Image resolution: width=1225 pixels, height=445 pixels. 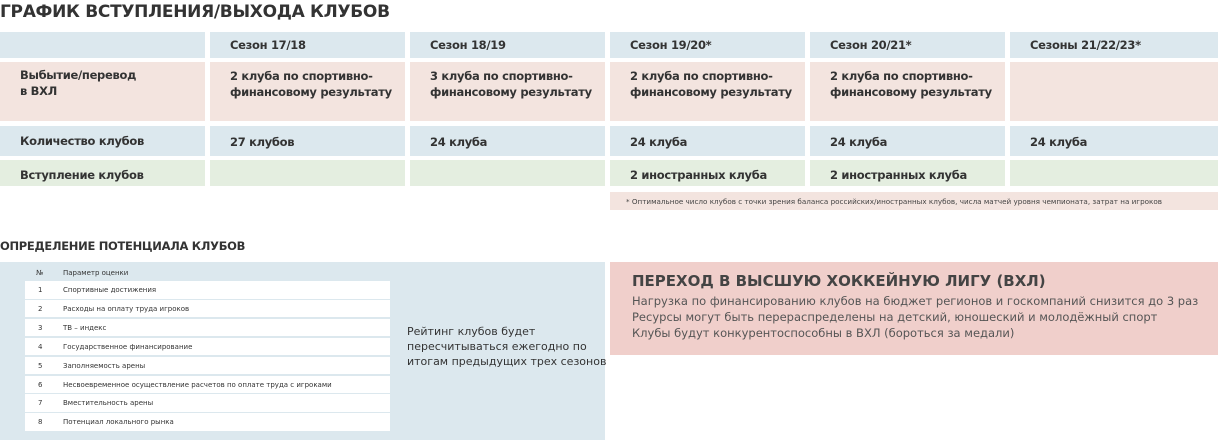 What do you see at coordinates (96, 273) in the screenshot?
I see `header-param: Параметр оценки` at bounding box center [96, 273].